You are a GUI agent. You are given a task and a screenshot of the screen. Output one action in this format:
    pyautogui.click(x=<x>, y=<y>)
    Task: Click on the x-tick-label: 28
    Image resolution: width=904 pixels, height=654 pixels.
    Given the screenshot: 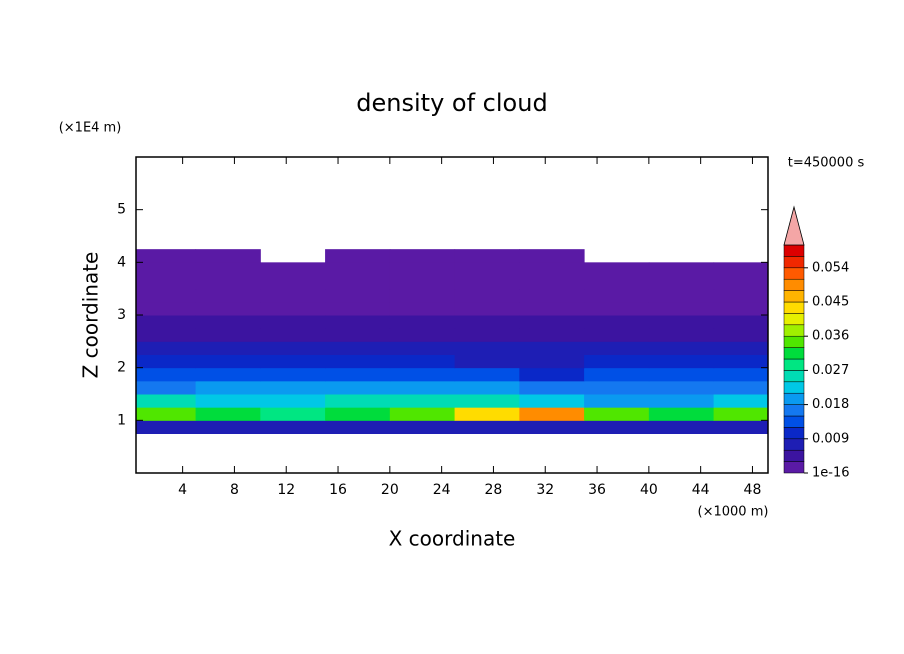 What is the action you would take?
    pyautogui.click(x=494, y=490)
    